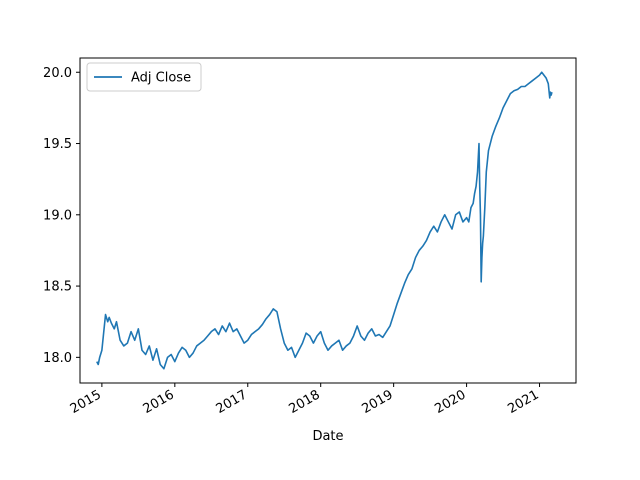 The image size is (640, 480). What do you see at coordinates (161, 78) in the screenshot?
I see `legend-label-adj-close: Adj Close` at bounding box center [161, 78].